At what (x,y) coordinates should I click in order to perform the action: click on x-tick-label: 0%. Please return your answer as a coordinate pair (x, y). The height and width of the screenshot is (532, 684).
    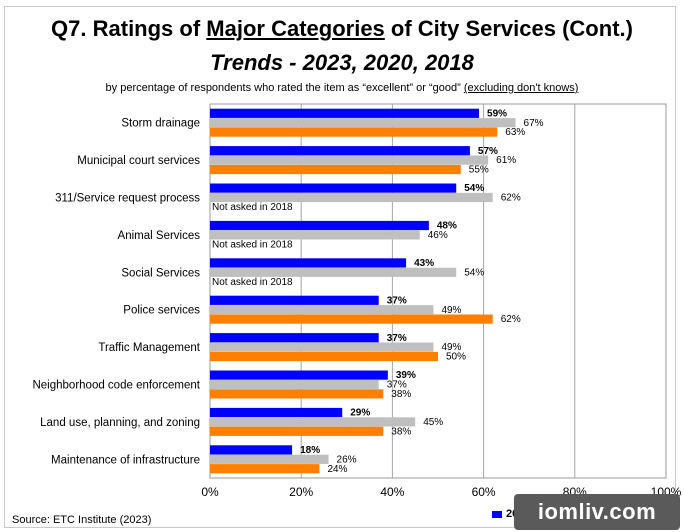
    Looking at the image, I should click on (210, 492).